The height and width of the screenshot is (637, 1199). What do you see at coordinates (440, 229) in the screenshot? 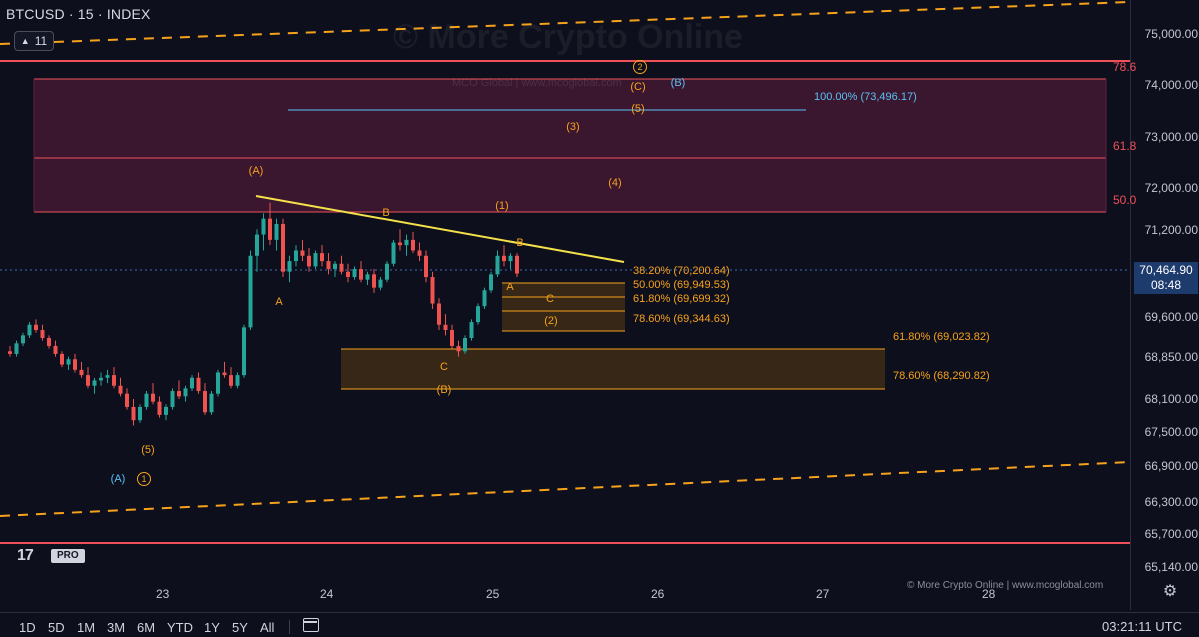
I see `trendline` at bounding box center [440, 229].